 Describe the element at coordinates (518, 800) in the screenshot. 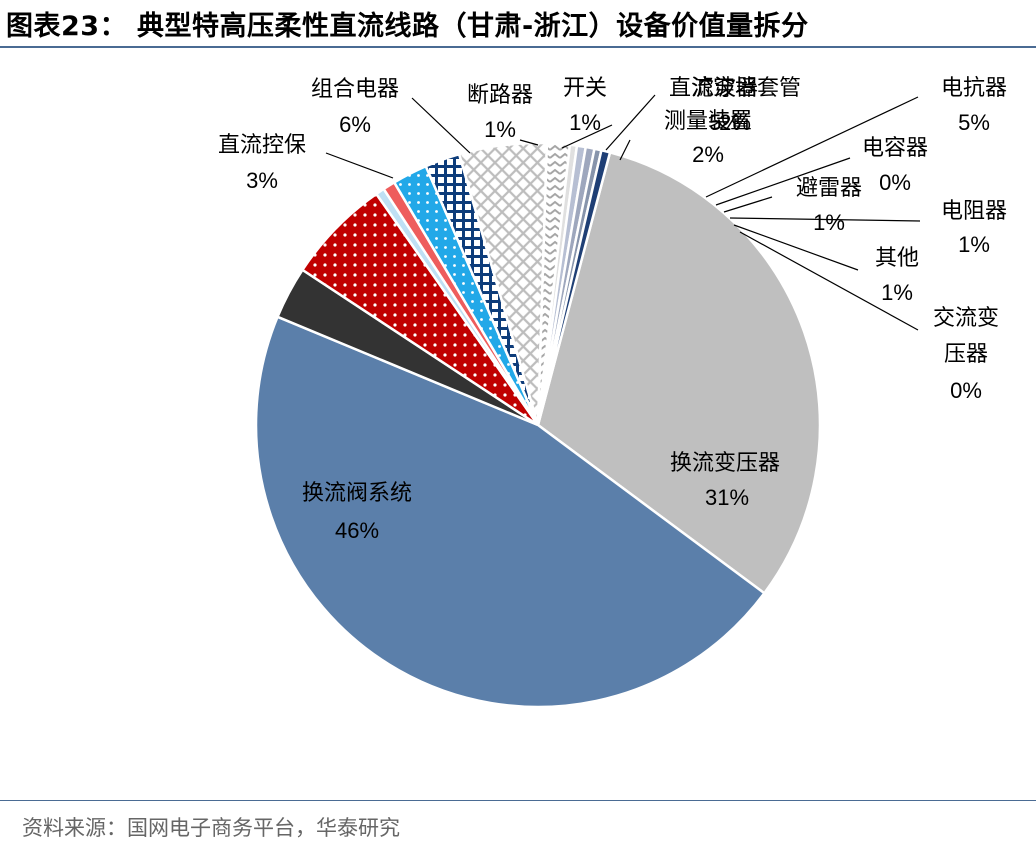

I see `source-divider` at that location.